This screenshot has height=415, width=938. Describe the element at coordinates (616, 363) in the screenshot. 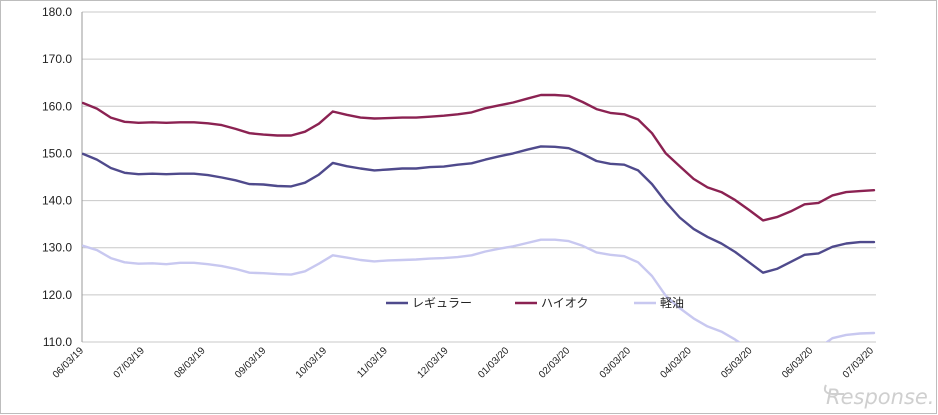

I see `x-tick-label: 03/03/20` at that location.